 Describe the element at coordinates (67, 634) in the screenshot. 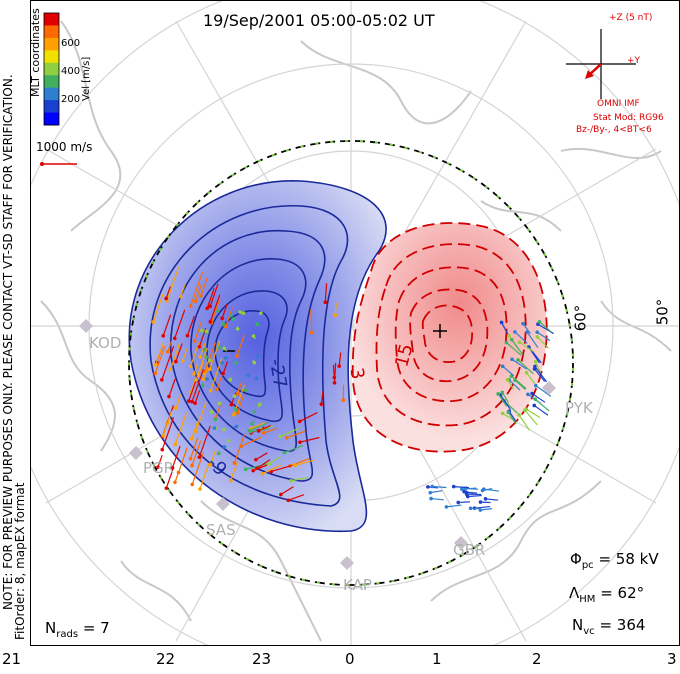

I see `nrads-subscript: rads` at that location.